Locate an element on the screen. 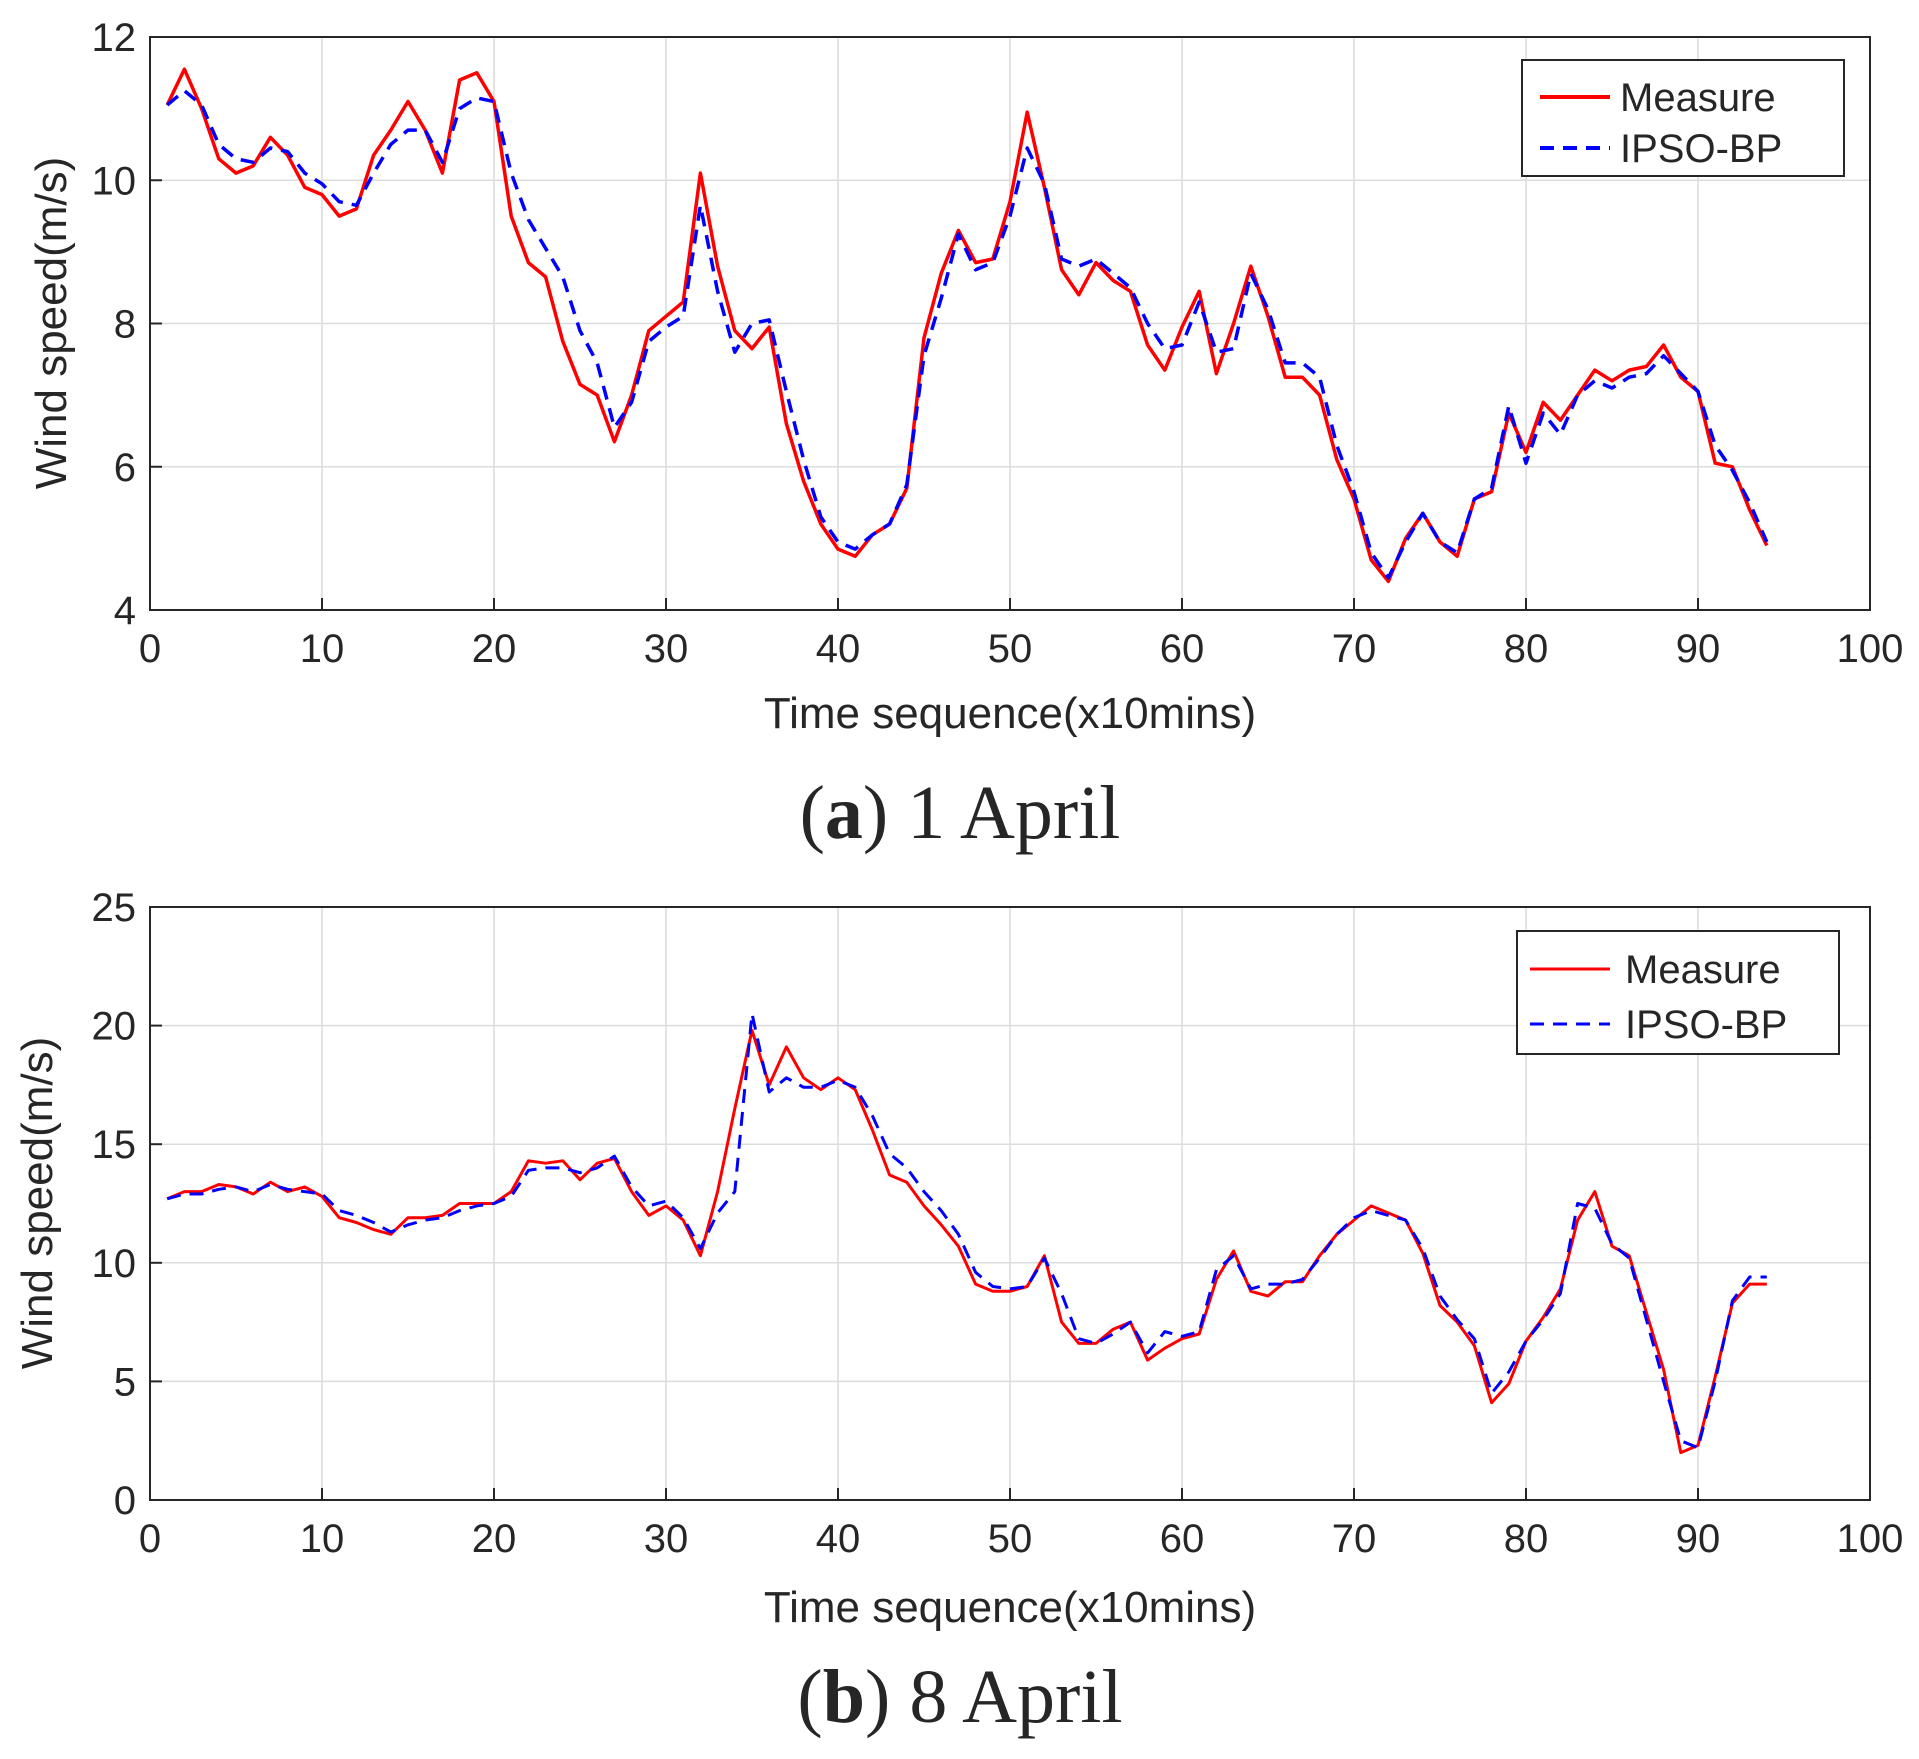  legend-label-ipso-bp-b: IPSO-BP is located at coordinates (1706, 1025).